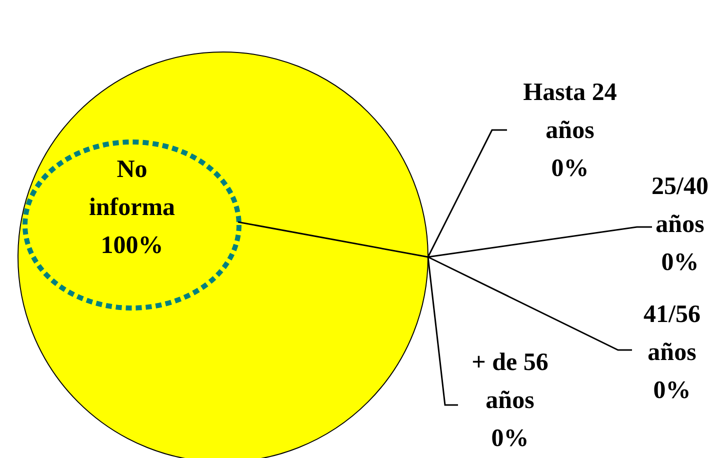 Image resolution: width=721 pixels, height=458 pixels. I want to click on category-label: + de 56 años, so click(510, 381).